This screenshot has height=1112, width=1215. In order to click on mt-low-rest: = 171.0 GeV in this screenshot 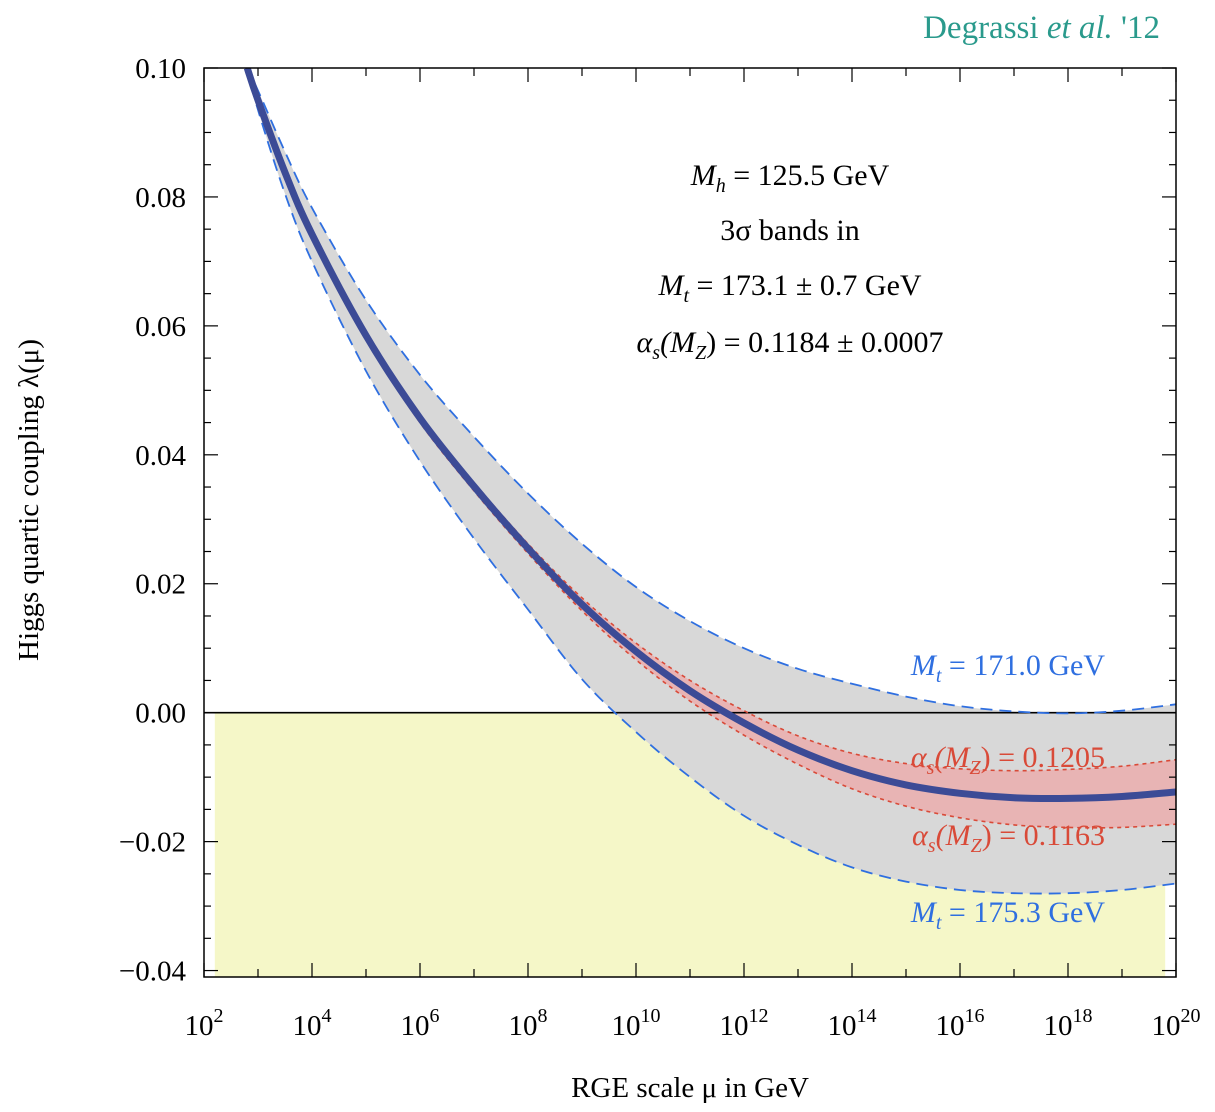, I will do `click(1023, 665)`.